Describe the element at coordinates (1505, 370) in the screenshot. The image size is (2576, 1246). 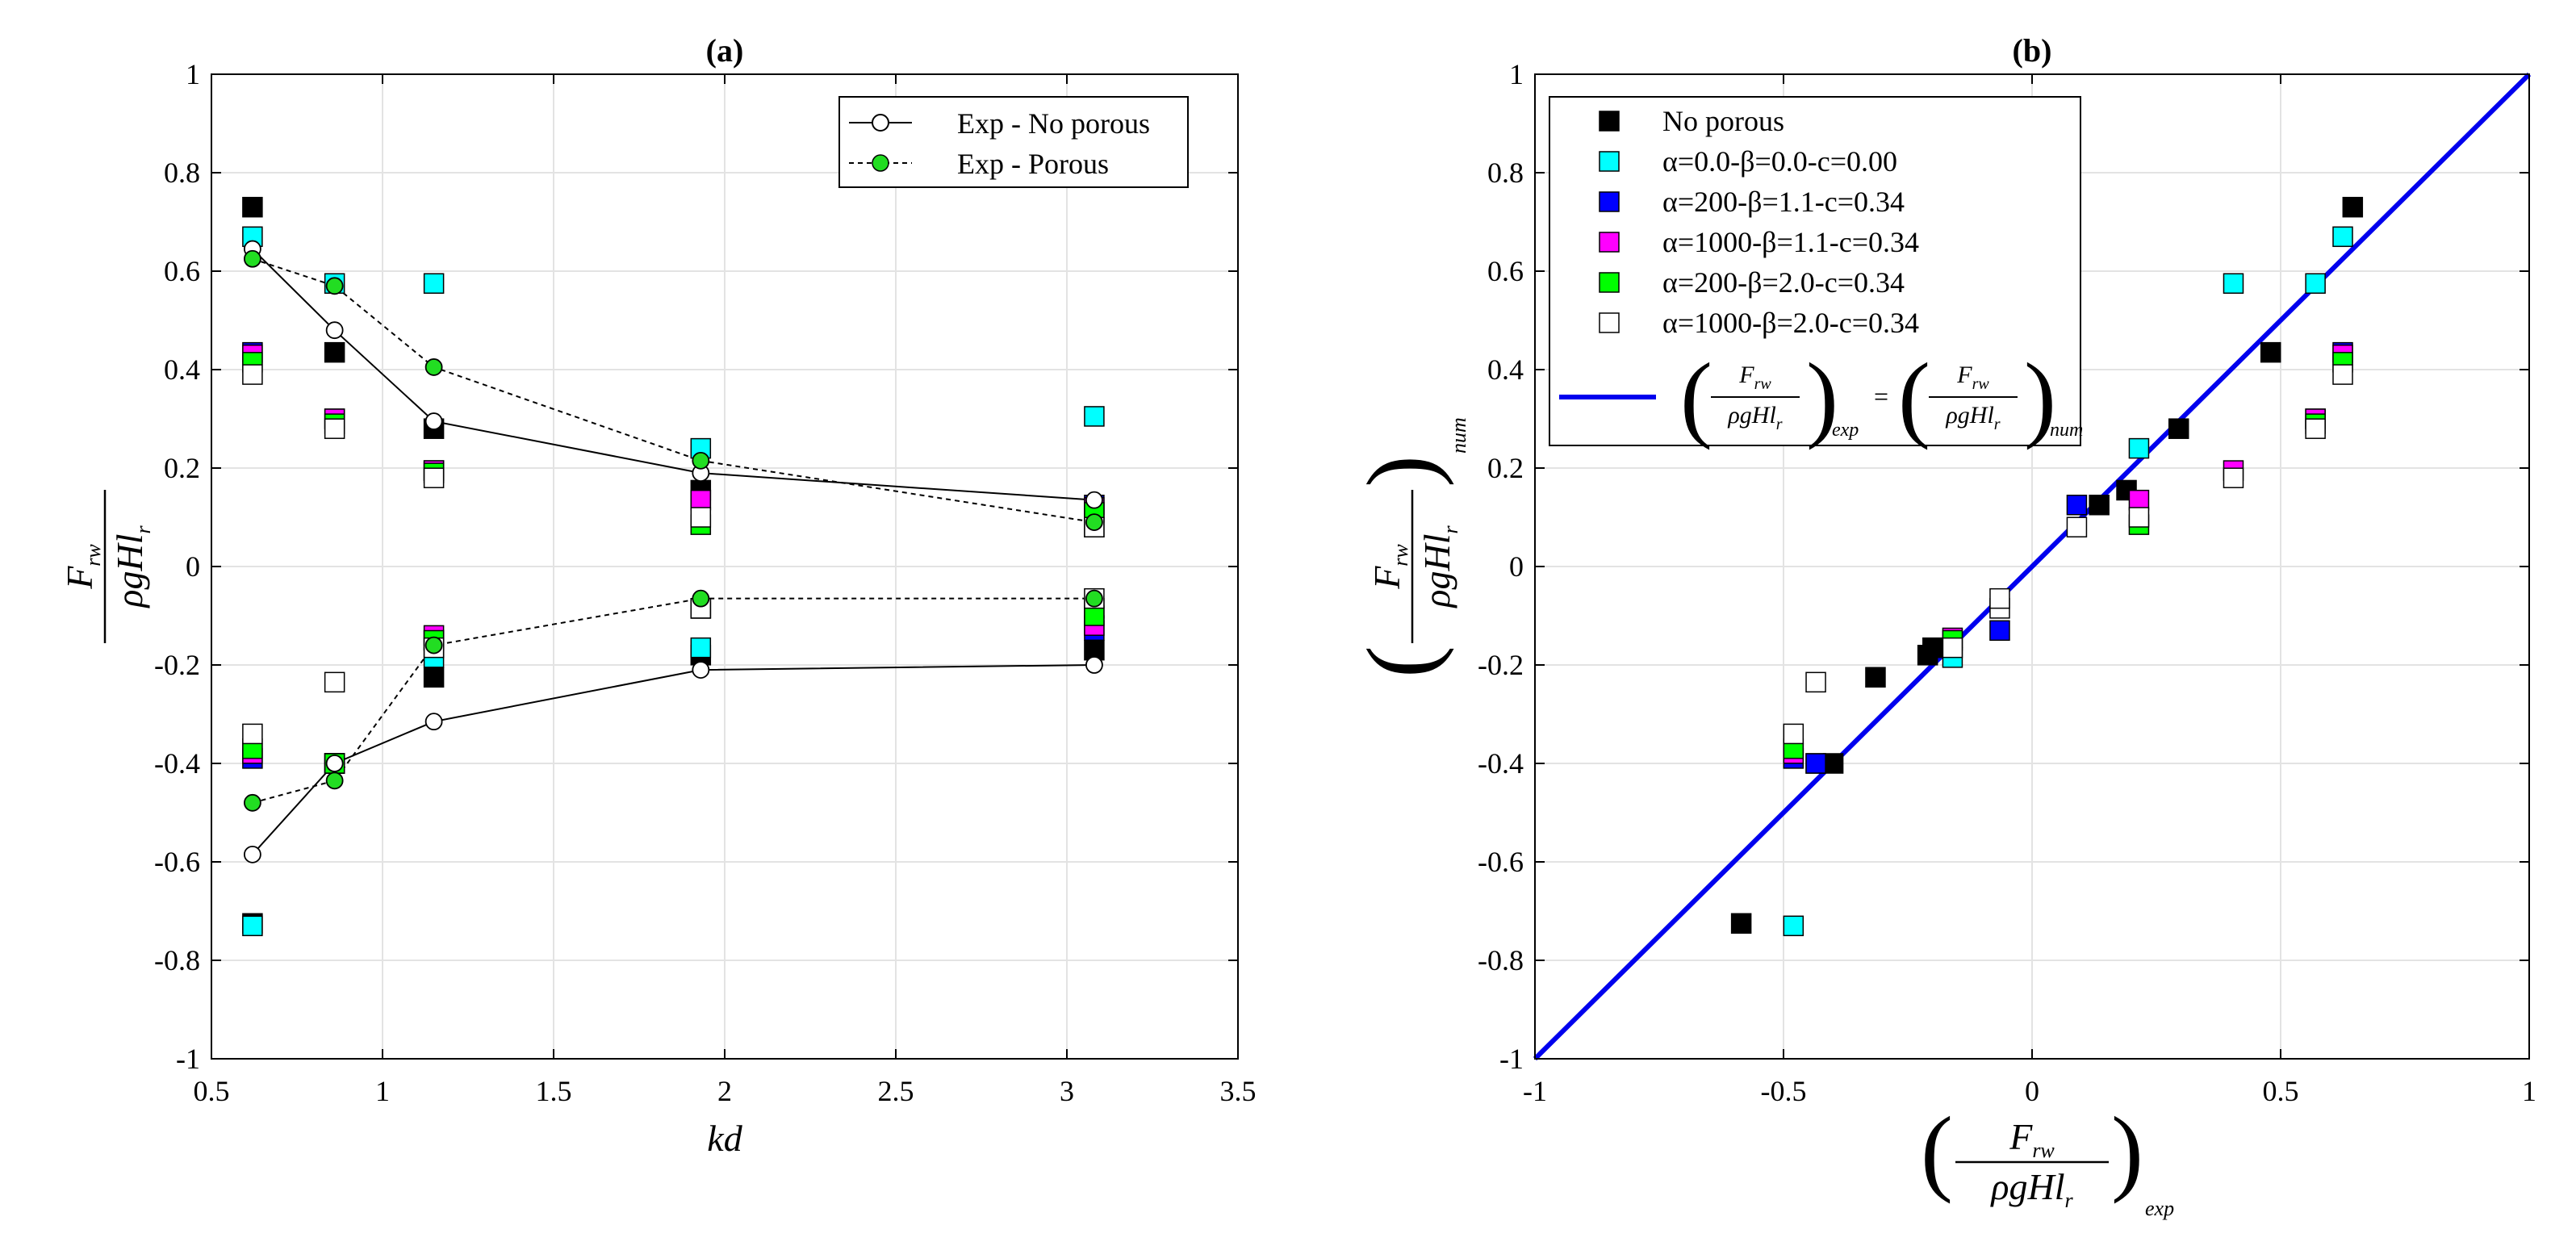
I see `panel-b-ytick-label: 0.4` at that location.